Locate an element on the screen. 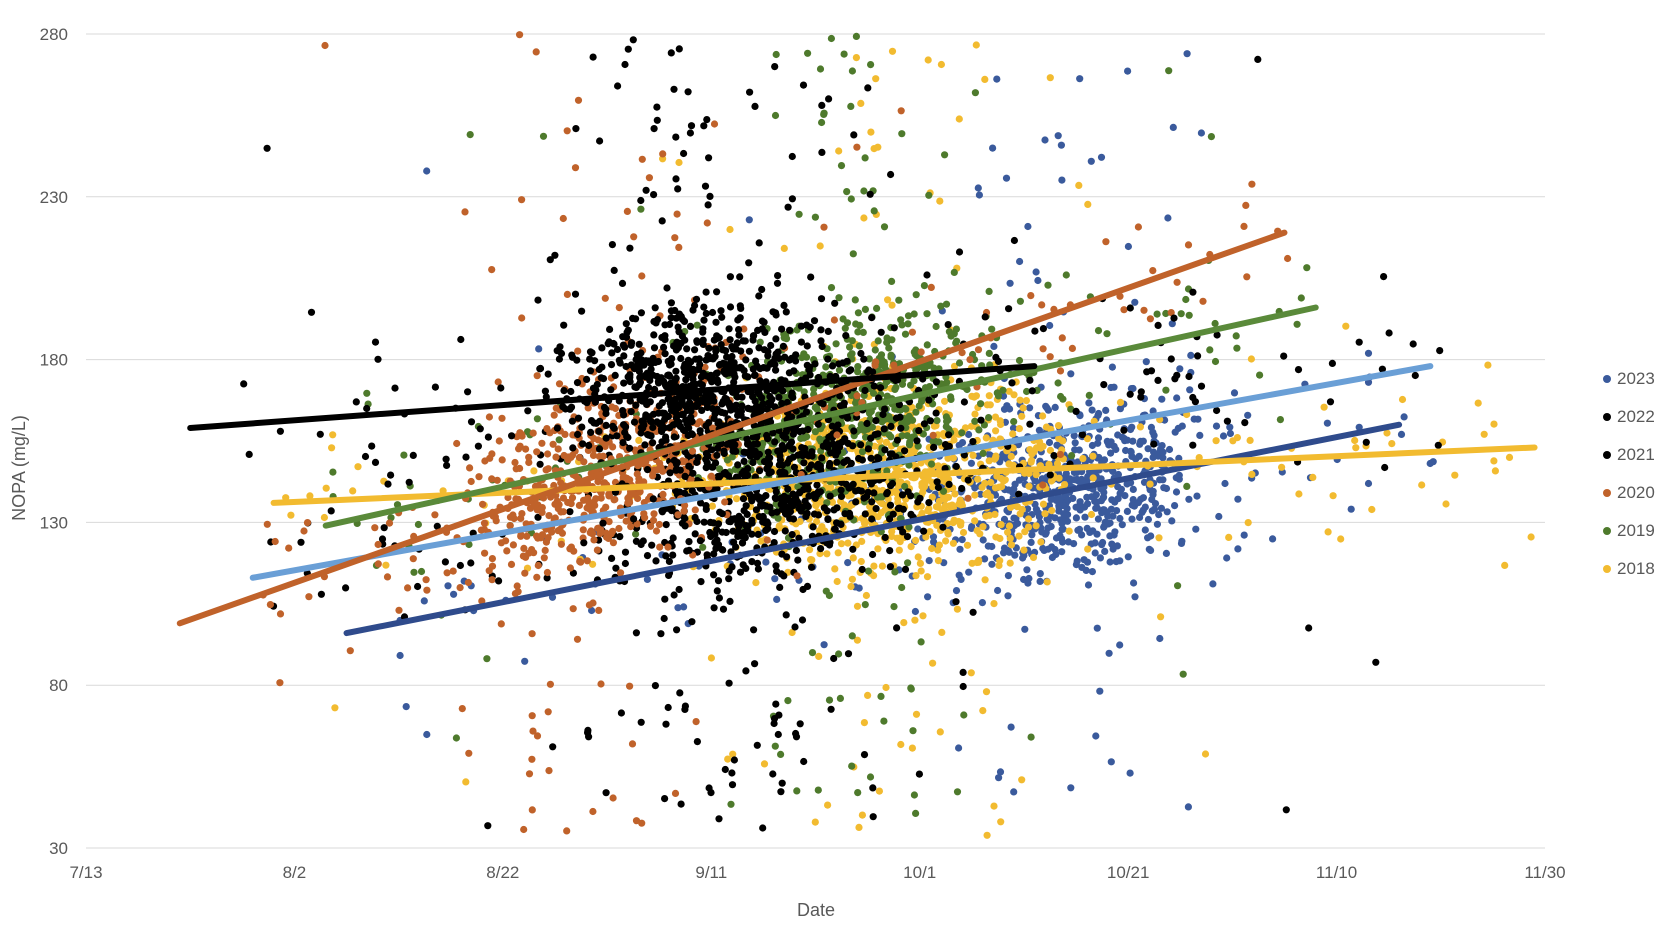  legend-label-2018: 2018 is located at coordinates (1636, 568).